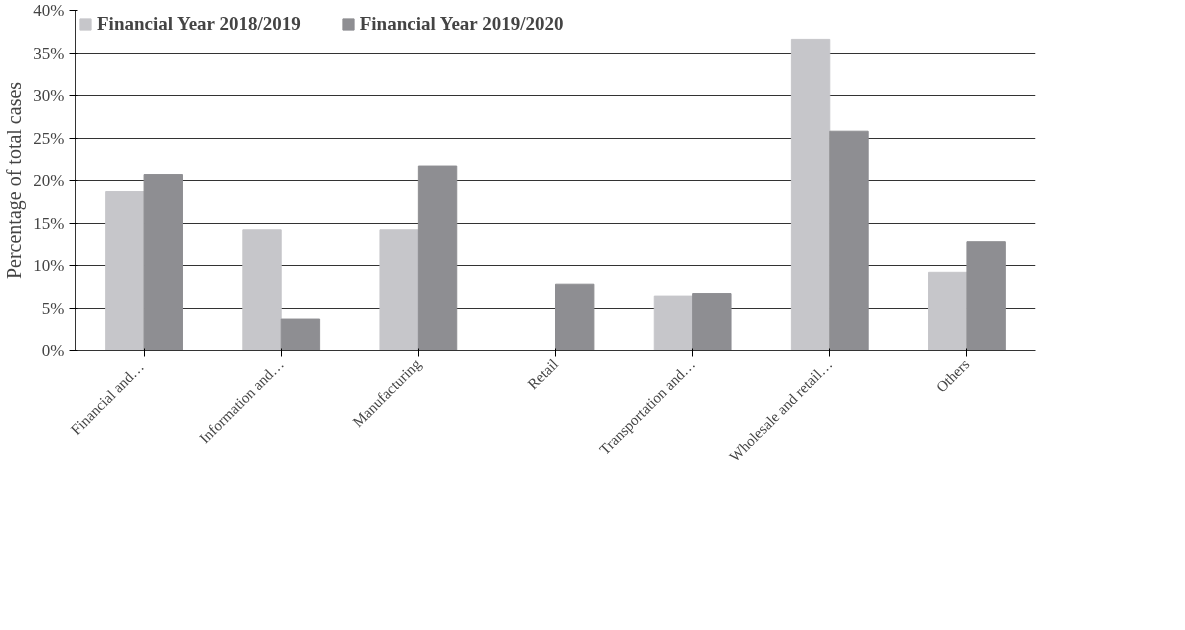 Image resolution: width=1185 pixels, height=630 pixels. What do you see at coordinates (49, 10) in the screenshot?
I see `y-tick-label: 40%` at bounding box center [49, 10].